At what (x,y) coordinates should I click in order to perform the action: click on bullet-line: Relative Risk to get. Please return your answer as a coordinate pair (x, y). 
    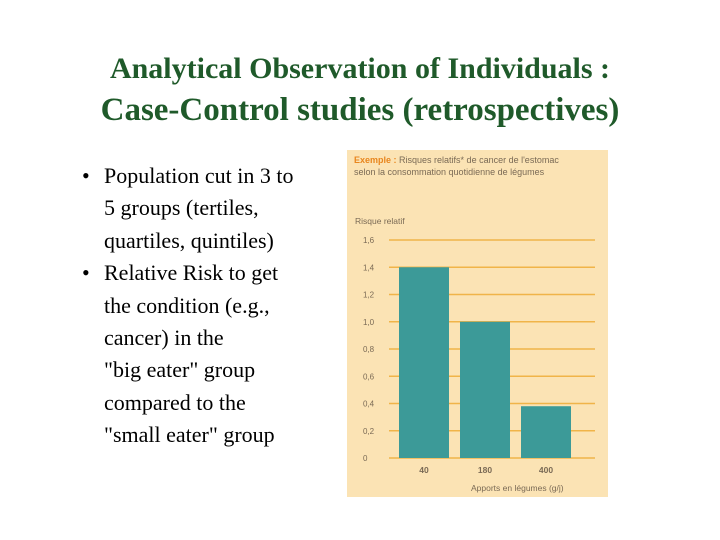
    Looking at the image, I should click on (191, 273).